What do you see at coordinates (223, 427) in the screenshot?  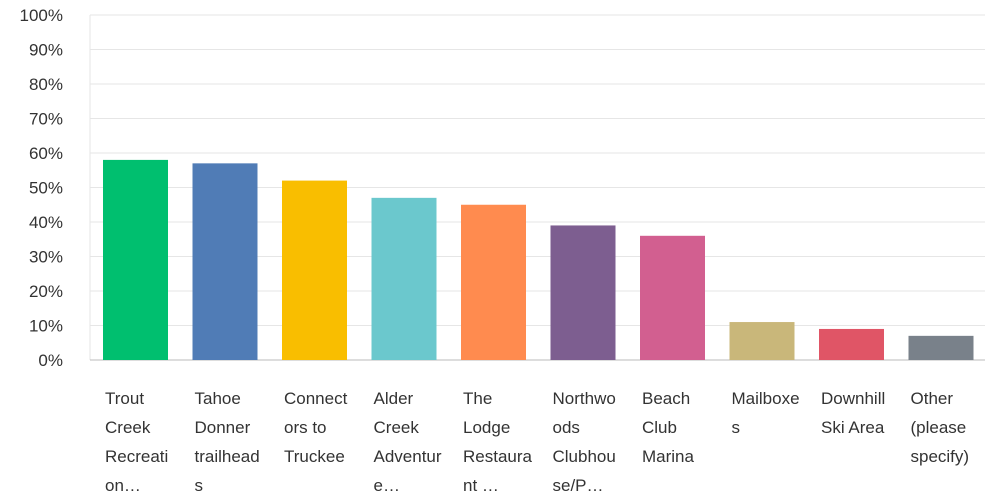 I see `label-line: Donner` at bounding box center [223, 427].